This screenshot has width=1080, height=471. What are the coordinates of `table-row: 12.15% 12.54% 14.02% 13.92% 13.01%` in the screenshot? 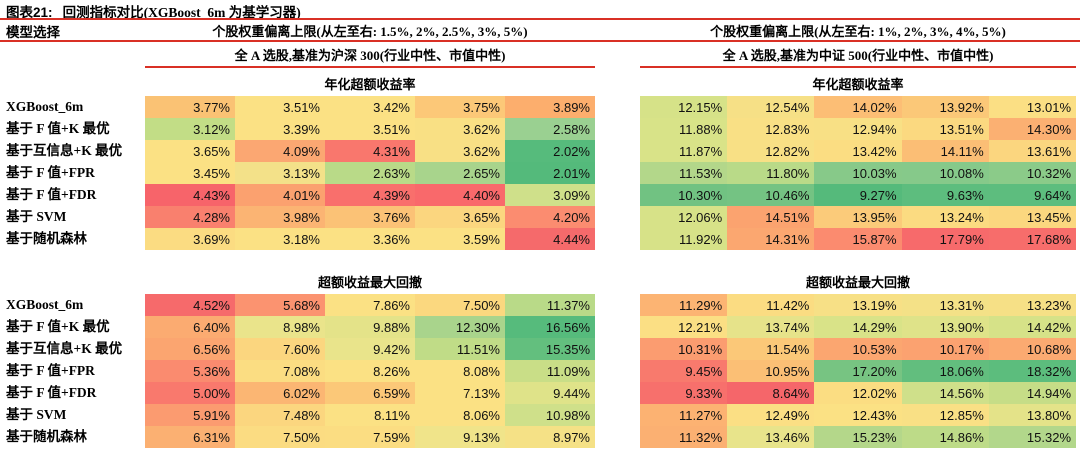 It's located at (858, 107).